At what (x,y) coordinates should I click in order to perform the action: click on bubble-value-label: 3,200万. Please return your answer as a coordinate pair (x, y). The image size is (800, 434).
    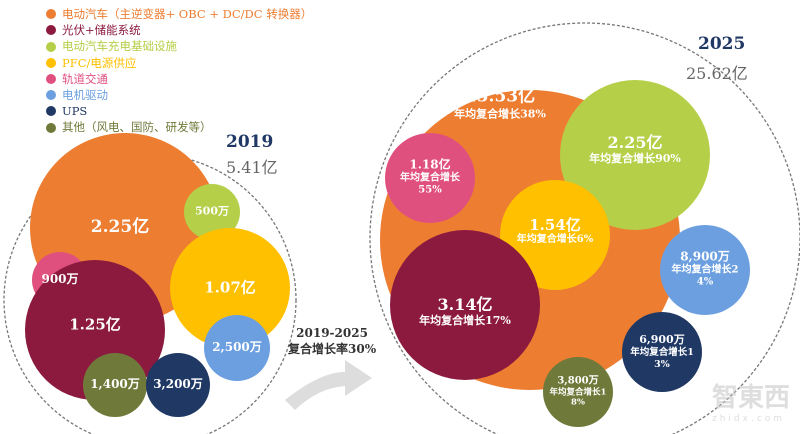
    Looking at the image, I should click on (178, 384).